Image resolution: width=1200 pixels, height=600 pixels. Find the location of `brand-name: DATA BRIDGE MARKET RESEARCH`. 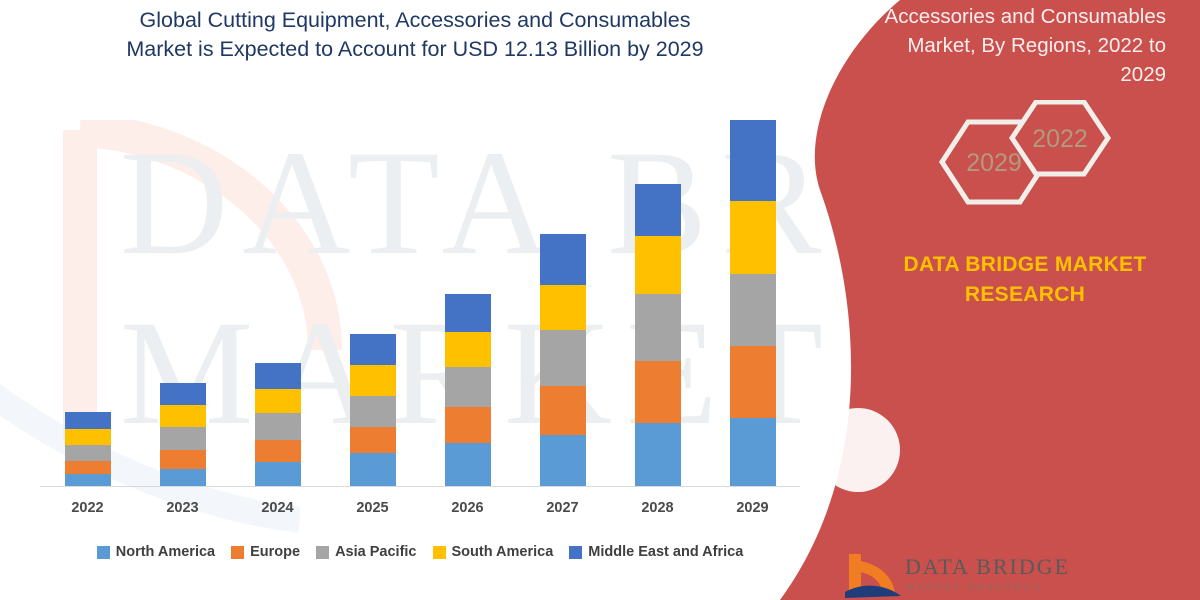

brand-name: DATA BRIDGE MARKET RESEARCH is located at coordinates (1025, 280).